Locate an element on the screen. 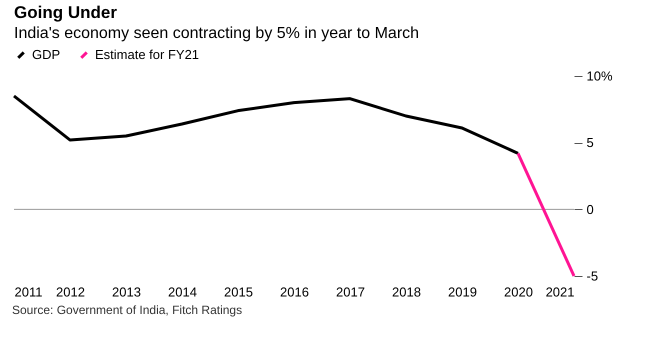 This screenshot has height=346, width=650. chart-subtitle: India's economy seen contracting by 5% in year to March is located at coordinates (217, 33).